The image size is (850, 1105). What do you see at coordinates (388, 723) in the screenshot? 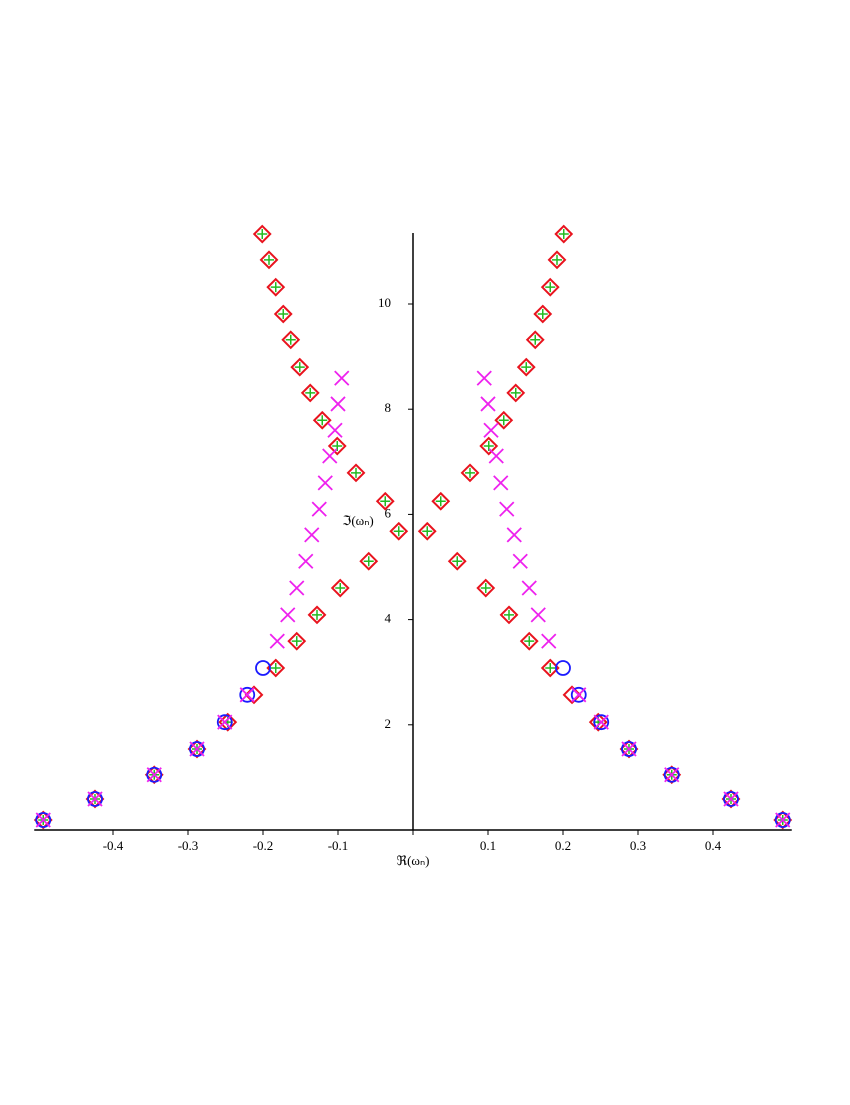
I see `y-tick-label: 2` at bounding box center [388, 723].